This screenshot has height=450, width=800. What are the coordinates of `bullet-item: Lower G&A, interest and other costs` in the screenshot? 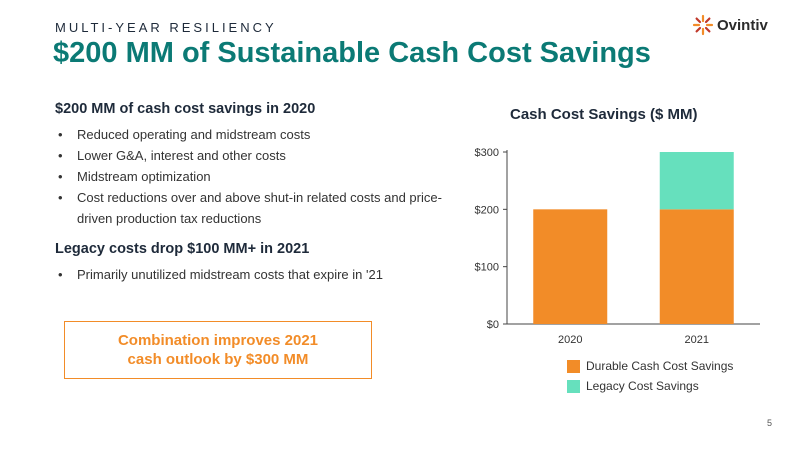 It's located at (252, 155).